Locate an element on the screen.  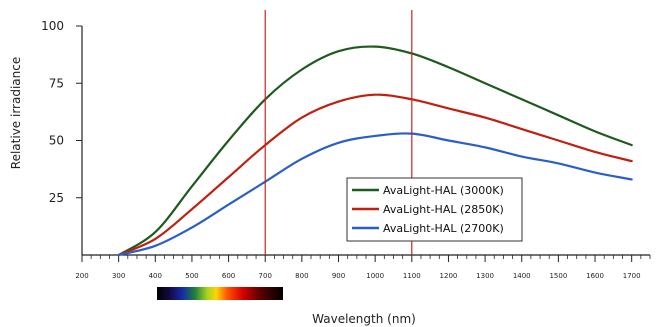
y-tick-label: 100 is located at coordinates (52, 26).